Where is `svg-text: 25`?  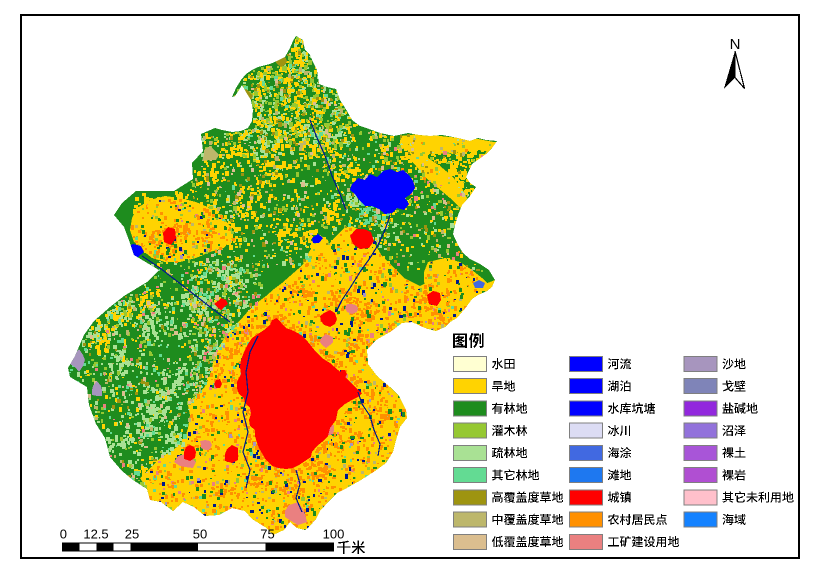
svg-text: 25 is located at coordinates (132, 533).